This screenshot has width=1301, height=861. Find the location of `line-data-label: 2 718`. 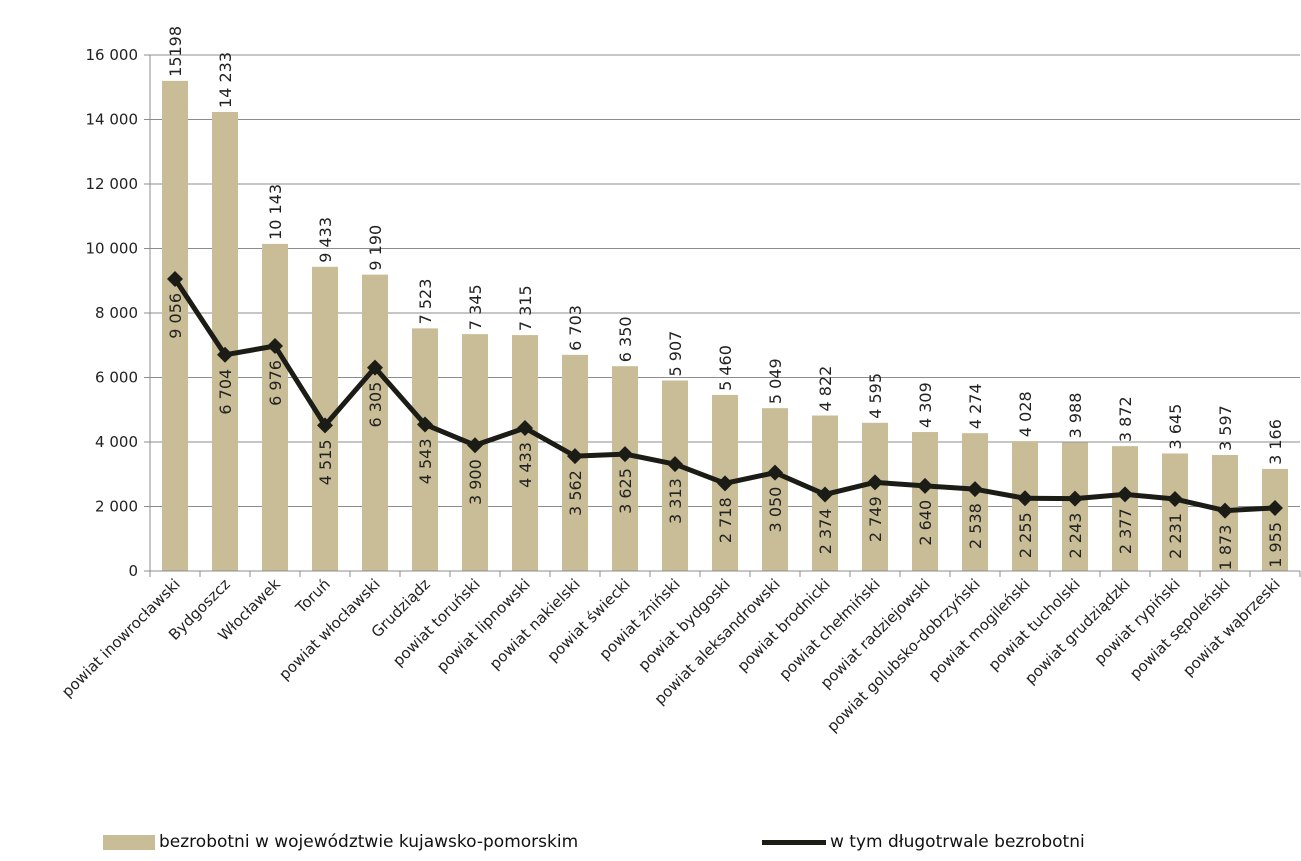

line-data-label: 2 718 is located at coordinates (725, 520).